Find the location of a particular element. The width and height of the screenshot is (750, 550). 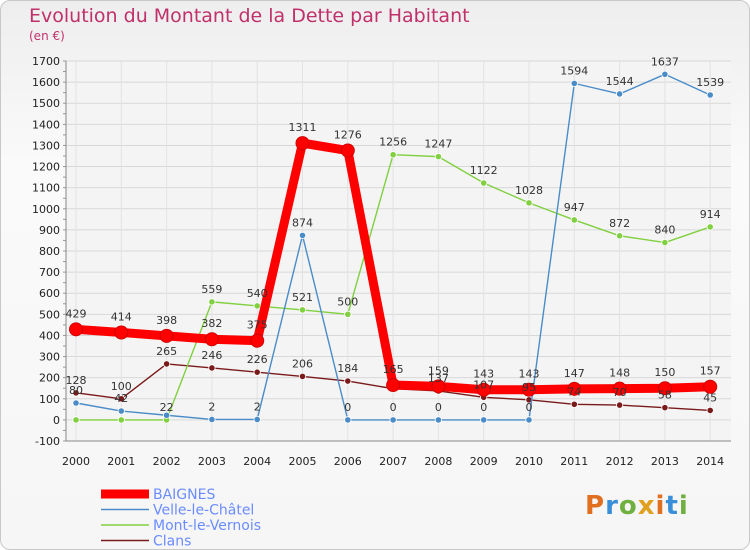

data-label: 1028 is located at coordinates (529, 190).